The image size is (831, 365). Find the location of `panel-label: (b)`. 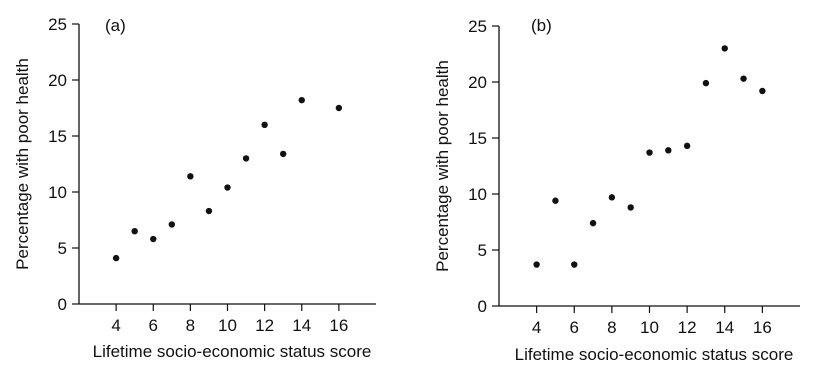

panel-label: (b) is located at coordinates (541, 25).